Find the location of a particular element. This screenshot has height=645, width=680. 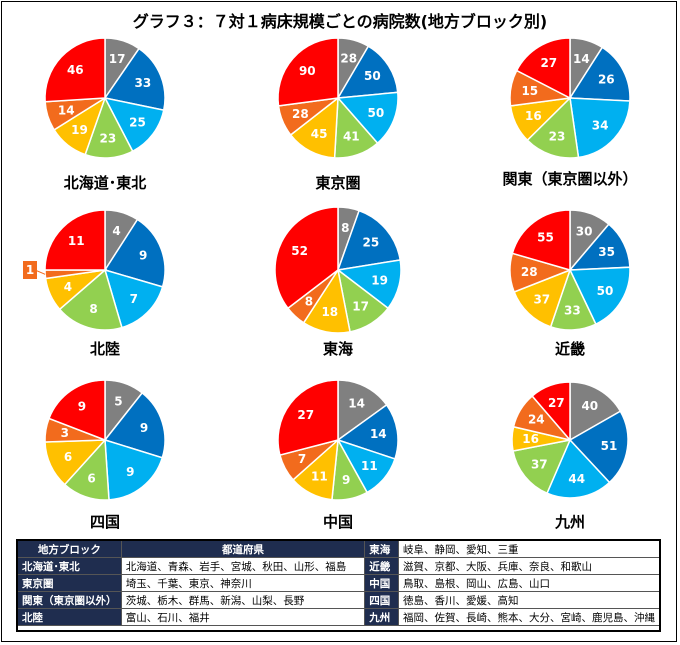

slice-value-label: 6 is located at coordinates (68, 457).